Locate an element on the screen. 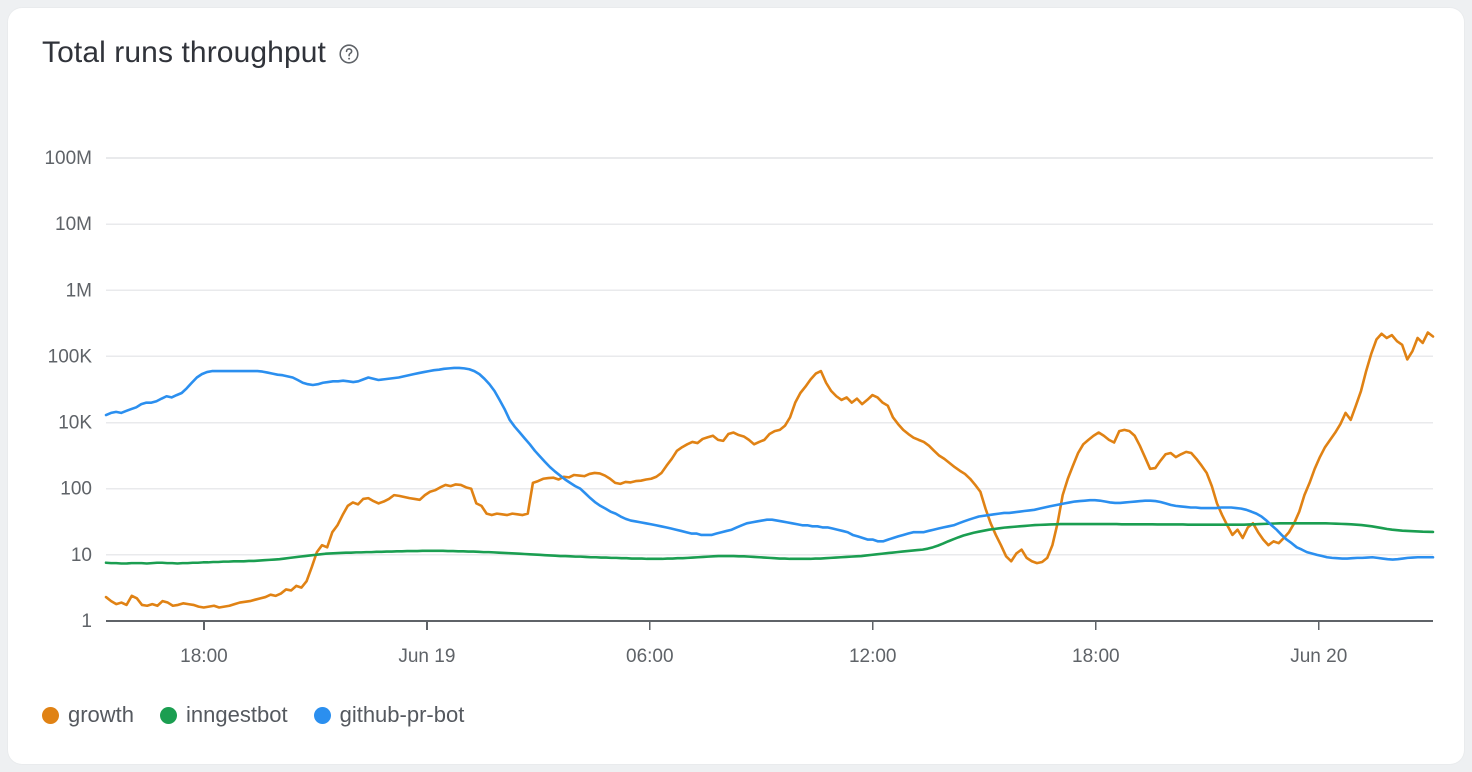  x-axis-group: 18:00 Jun 19 06:00 12:00 18:00 Jun 20 is located at coordinates (769, 643).